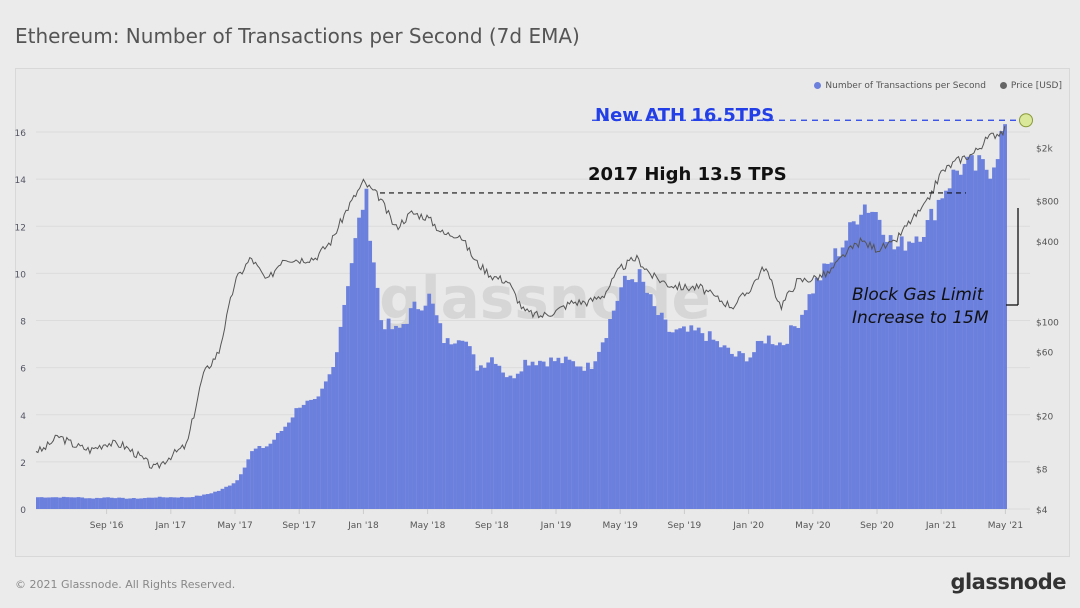  Describe the element at coordinates (1044, 353) in the screenshot. I see `y-right-tick-label: $60` at that location.